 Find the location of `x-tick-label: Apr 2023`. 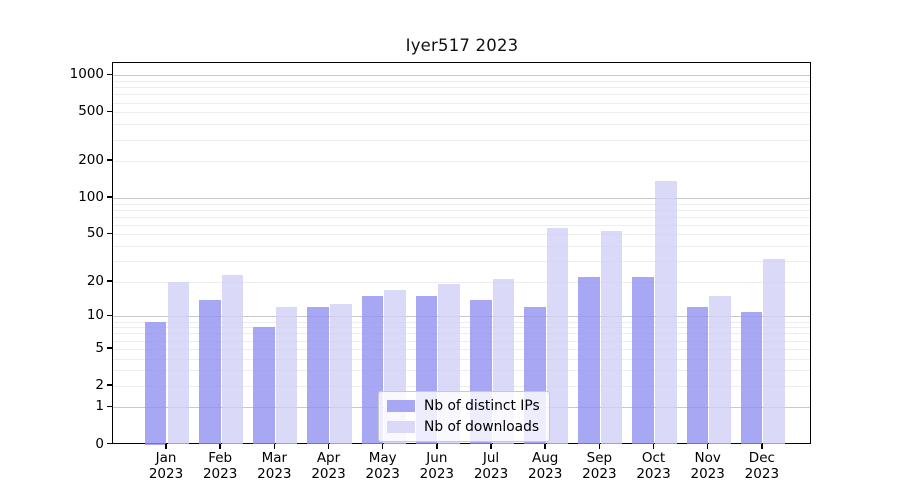

x-tick-label: Apr 2023 is located at coordinates (329, 466).